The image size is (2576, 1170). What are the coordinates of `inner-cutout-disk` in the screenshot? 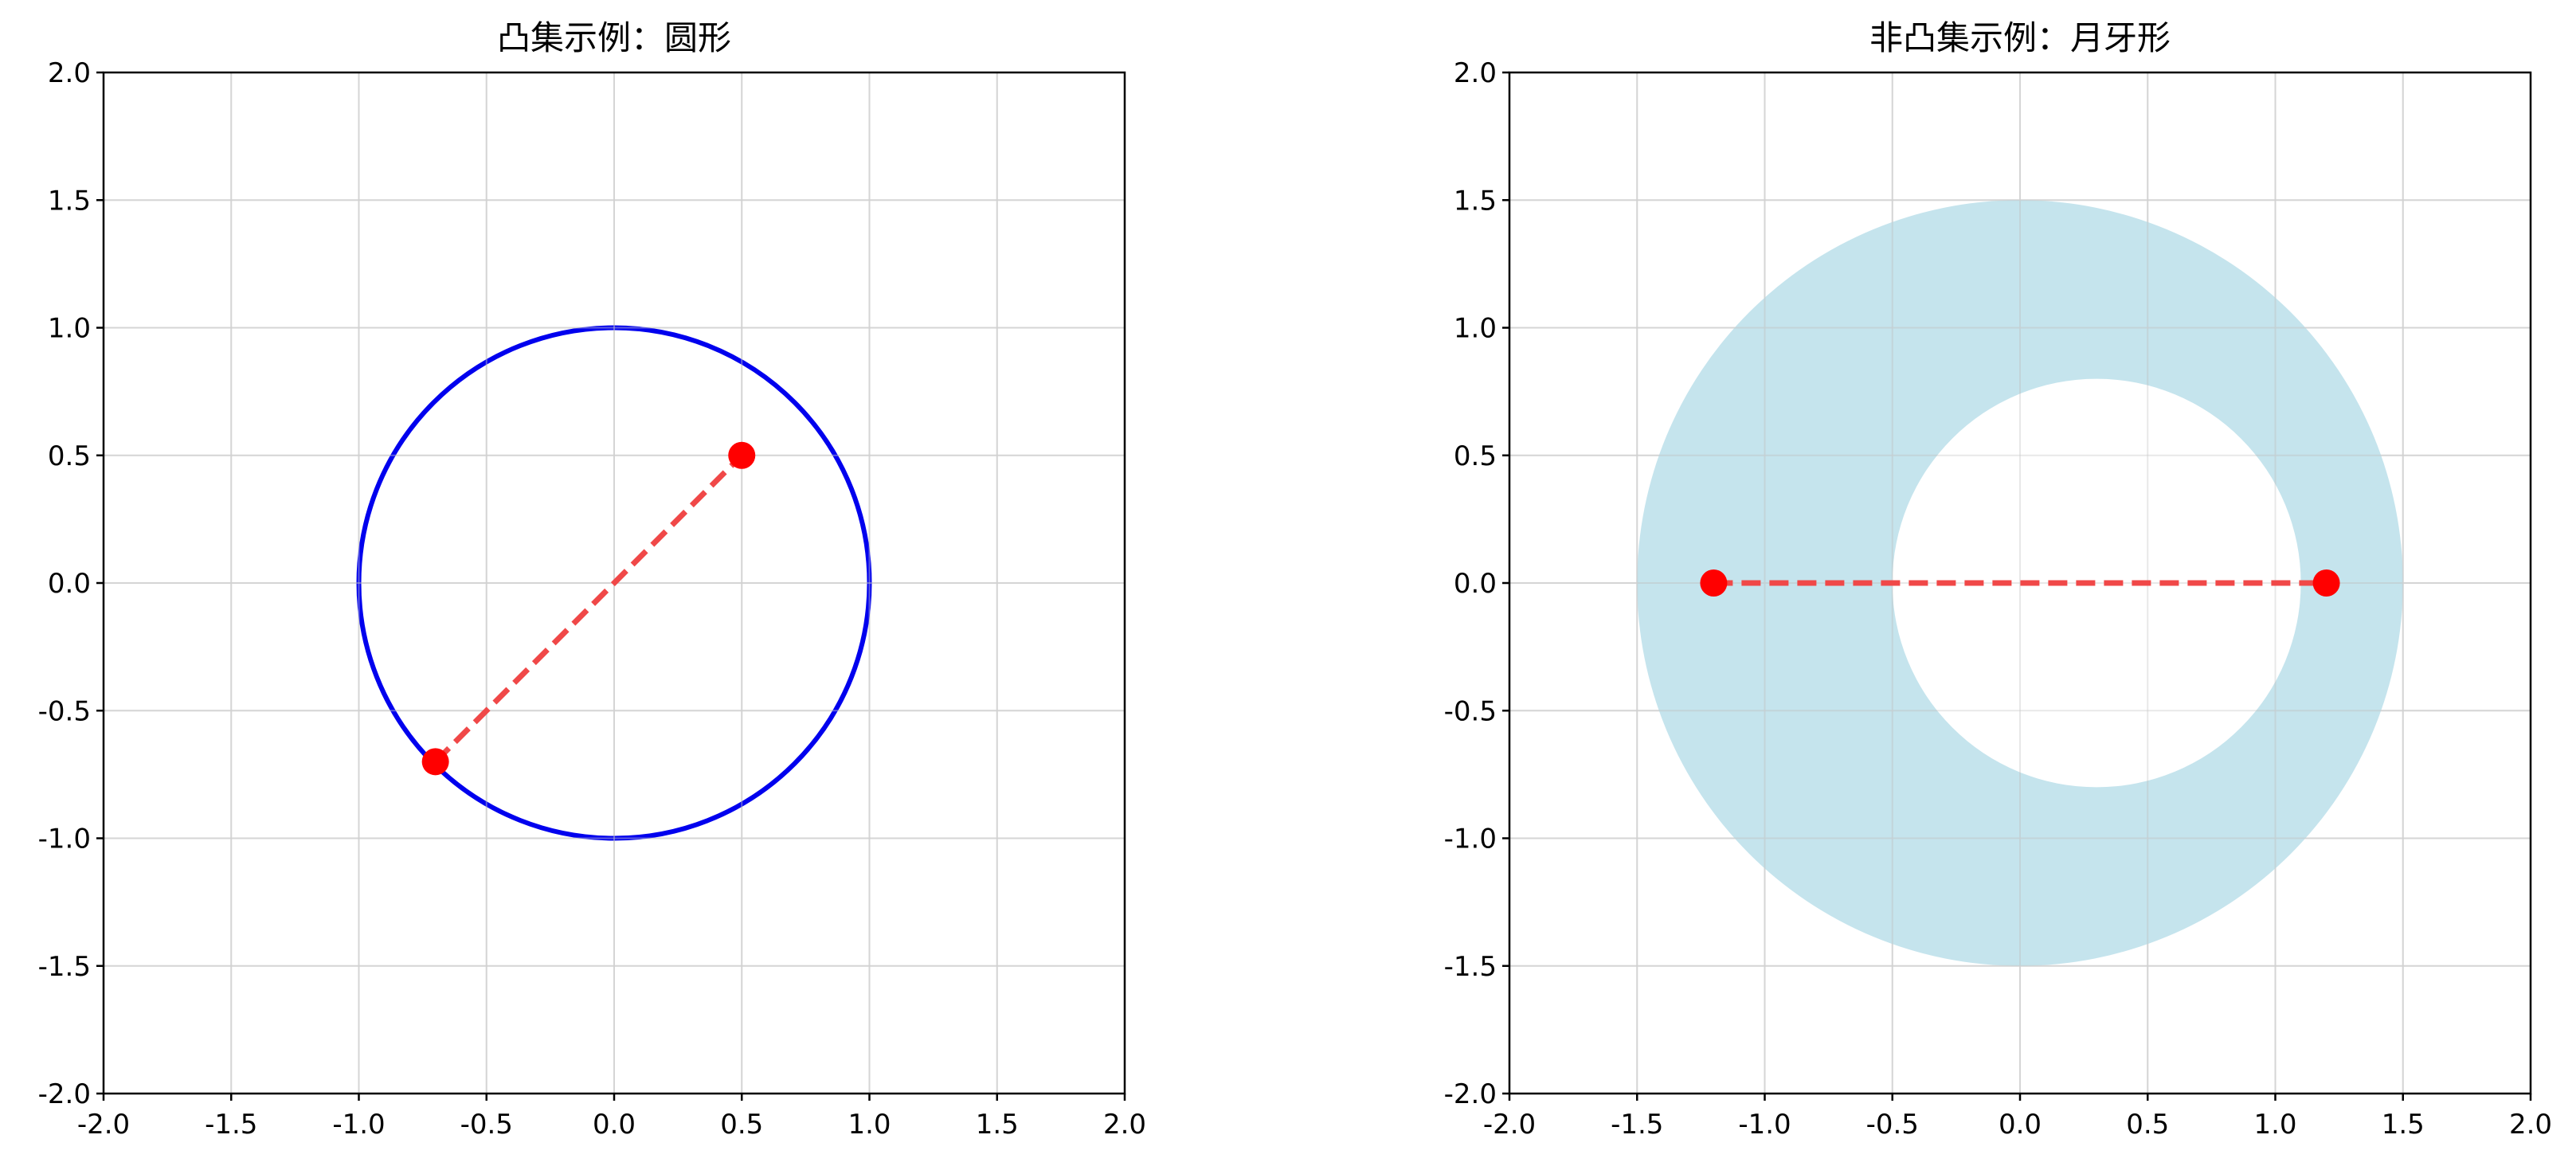 It's located at (2096, 583).